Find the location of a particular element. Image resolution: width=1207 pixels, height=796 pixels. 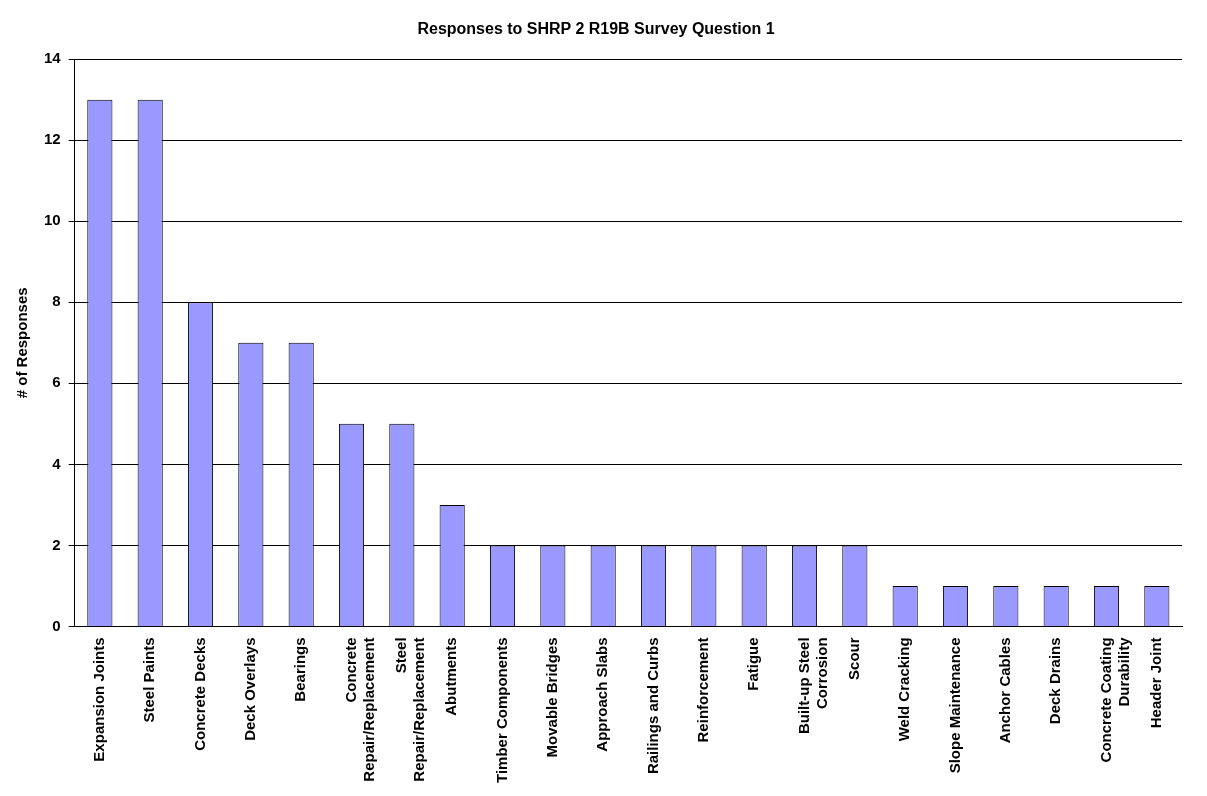

x-tick-label: Steel Paints is located at coordinates (149, 680).